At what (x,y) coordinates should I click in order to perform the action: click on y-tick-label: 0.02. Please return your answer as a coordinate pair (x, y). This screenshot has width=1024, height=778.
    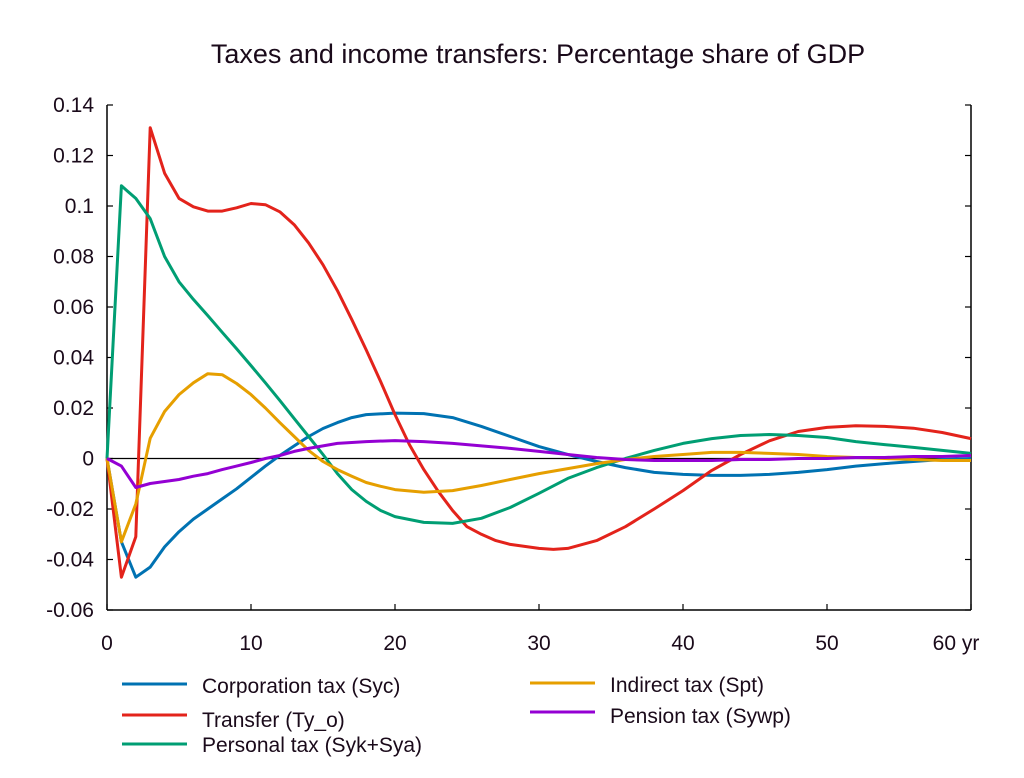
    Looking at the image, I should click on (73, 408).